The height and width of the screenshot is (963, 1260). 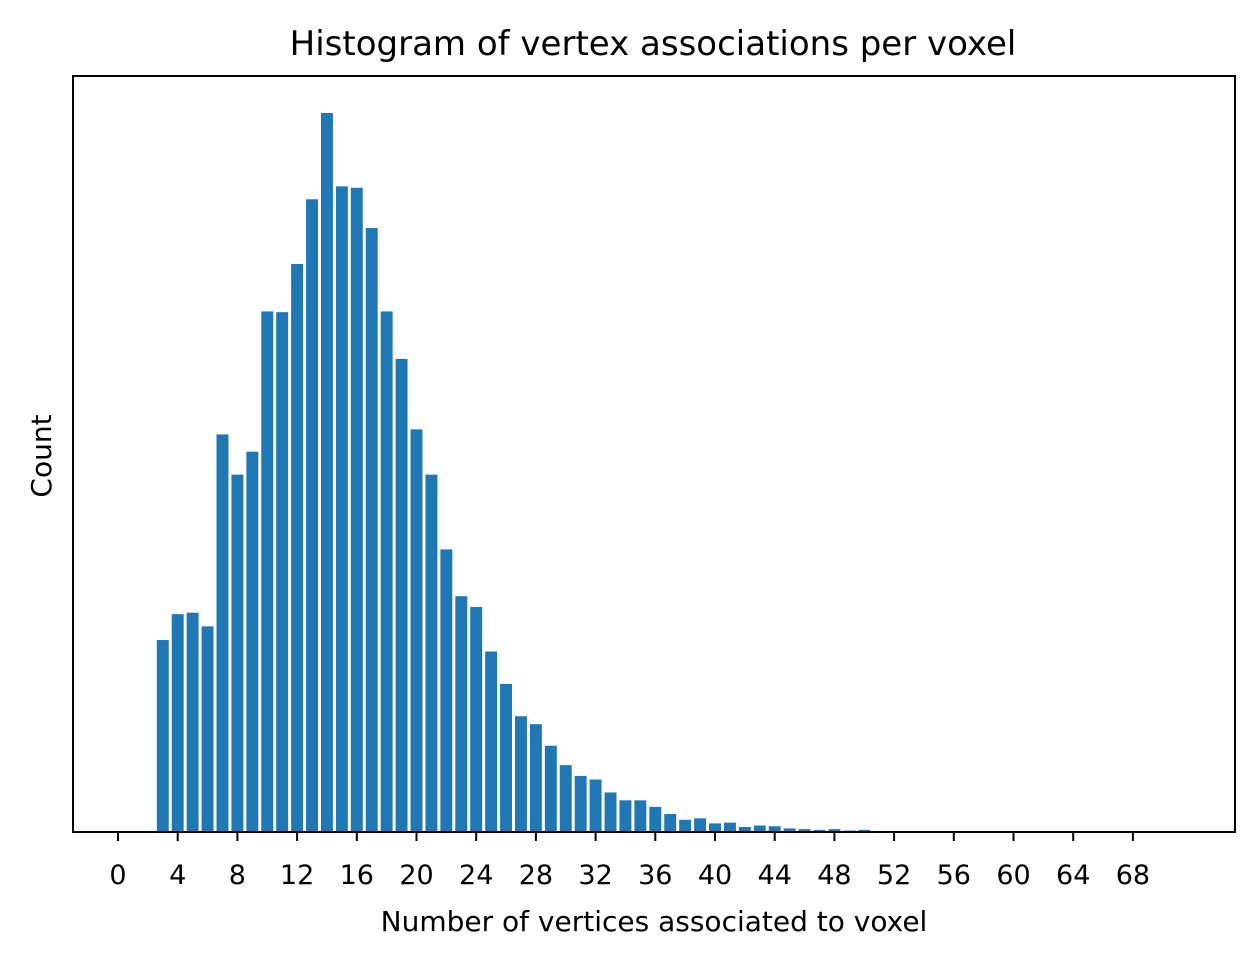 What do you see at coordinates (775, 875) in the screenshot?
I see `x-tick-label: 44` at bounding box center [775, 875].